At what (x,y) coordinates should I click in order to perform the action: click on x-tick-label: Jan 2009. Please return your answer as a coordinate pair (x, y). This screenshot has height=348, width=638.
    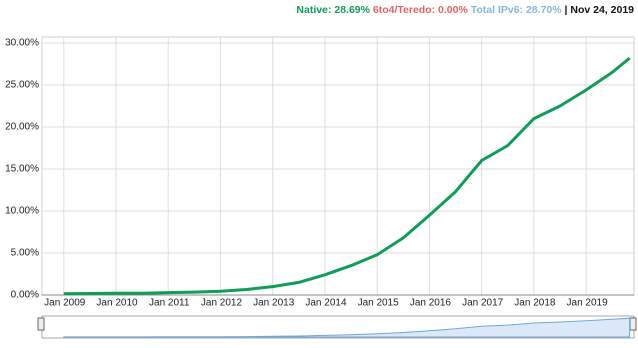
    Looking at the image, I should click on (65, 303).